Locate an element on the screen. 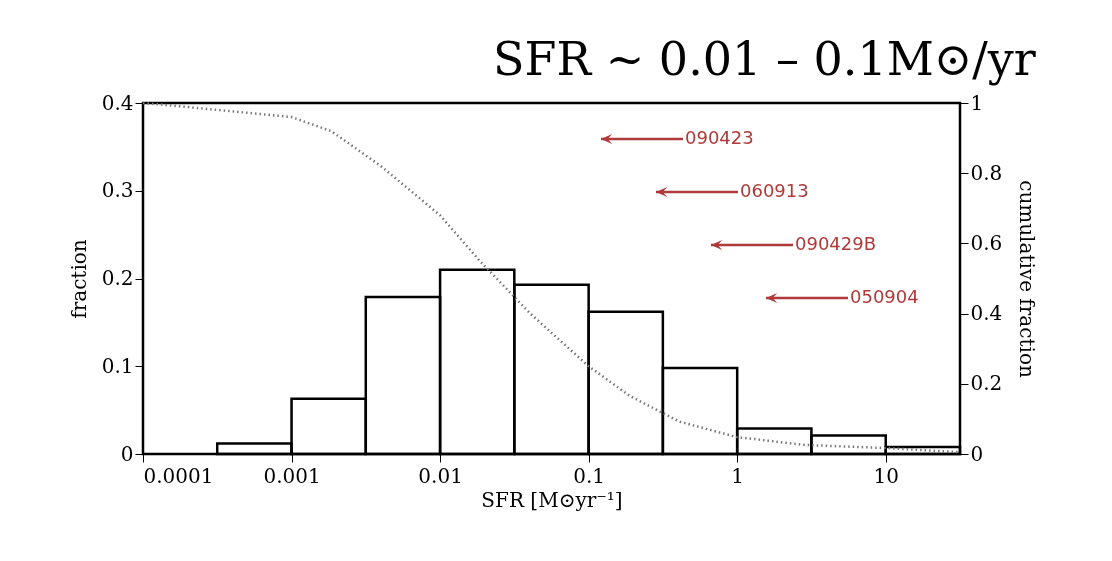 Image resolution: width=1112 pixels, height=561 pixels. chart-title: SFR ∼ 0.01 – 0.1M⊙/yr is located at coordinates (764, 59).